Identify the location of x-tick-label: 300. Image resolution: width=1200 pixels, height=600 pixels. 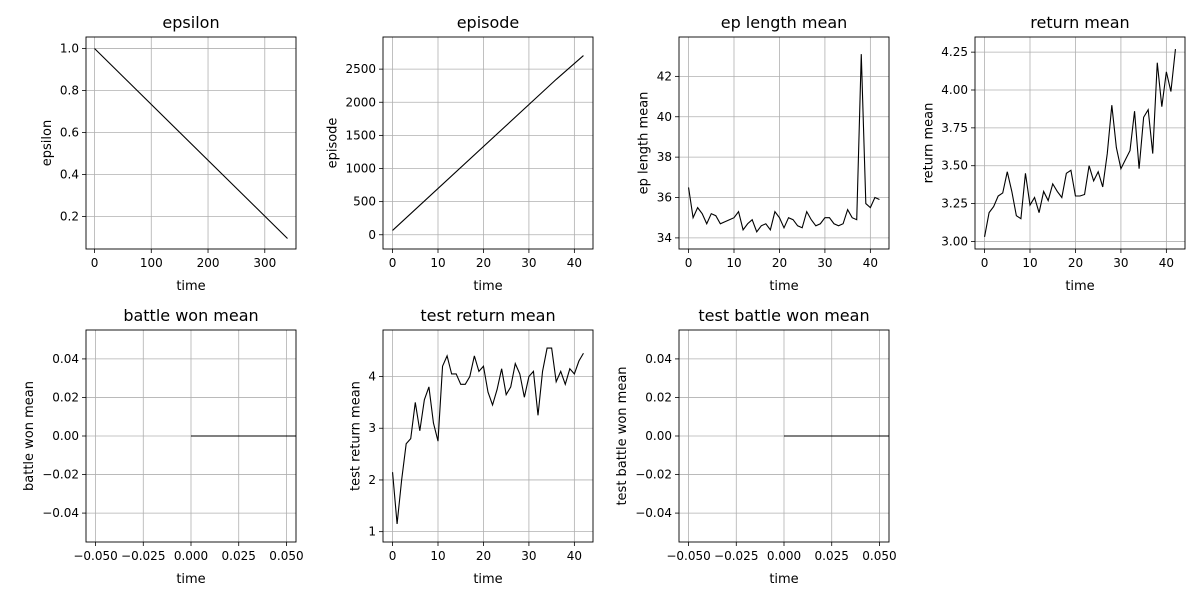
(264, 263).